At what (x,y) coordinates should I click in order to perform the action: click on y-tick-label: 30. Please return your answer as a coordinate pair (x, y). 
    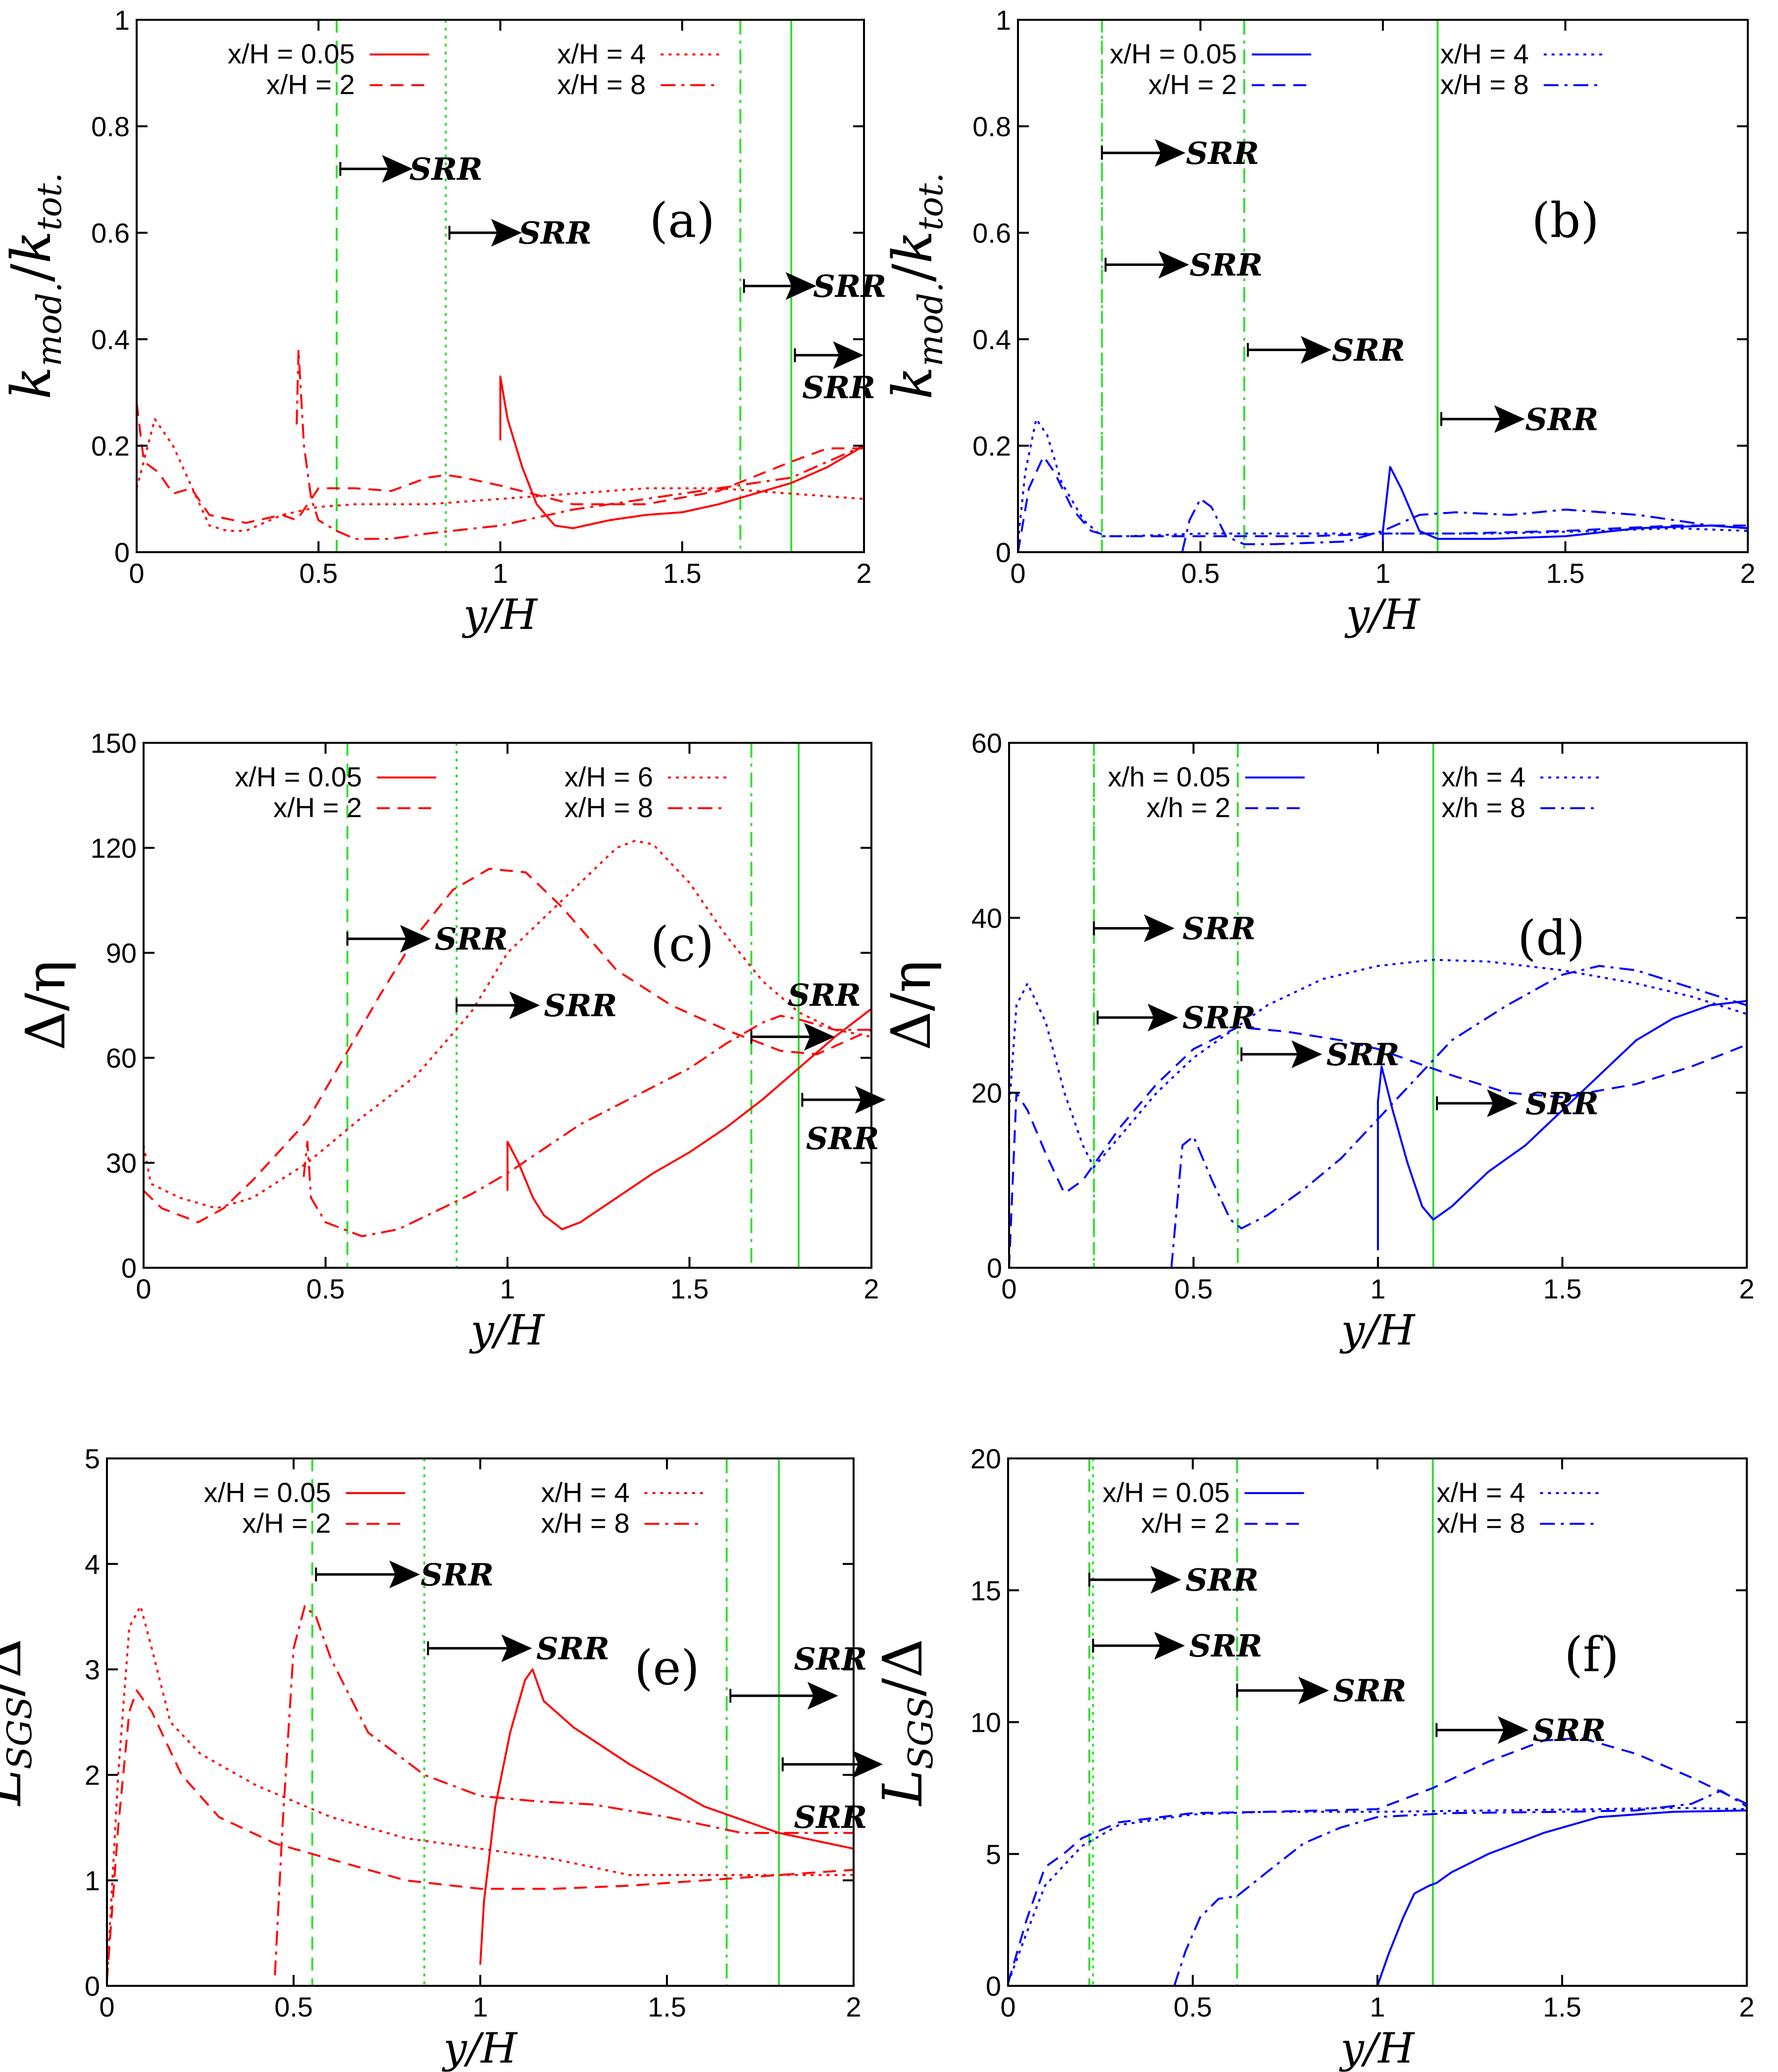
    Looking at the image, I should click on (121, 1163).